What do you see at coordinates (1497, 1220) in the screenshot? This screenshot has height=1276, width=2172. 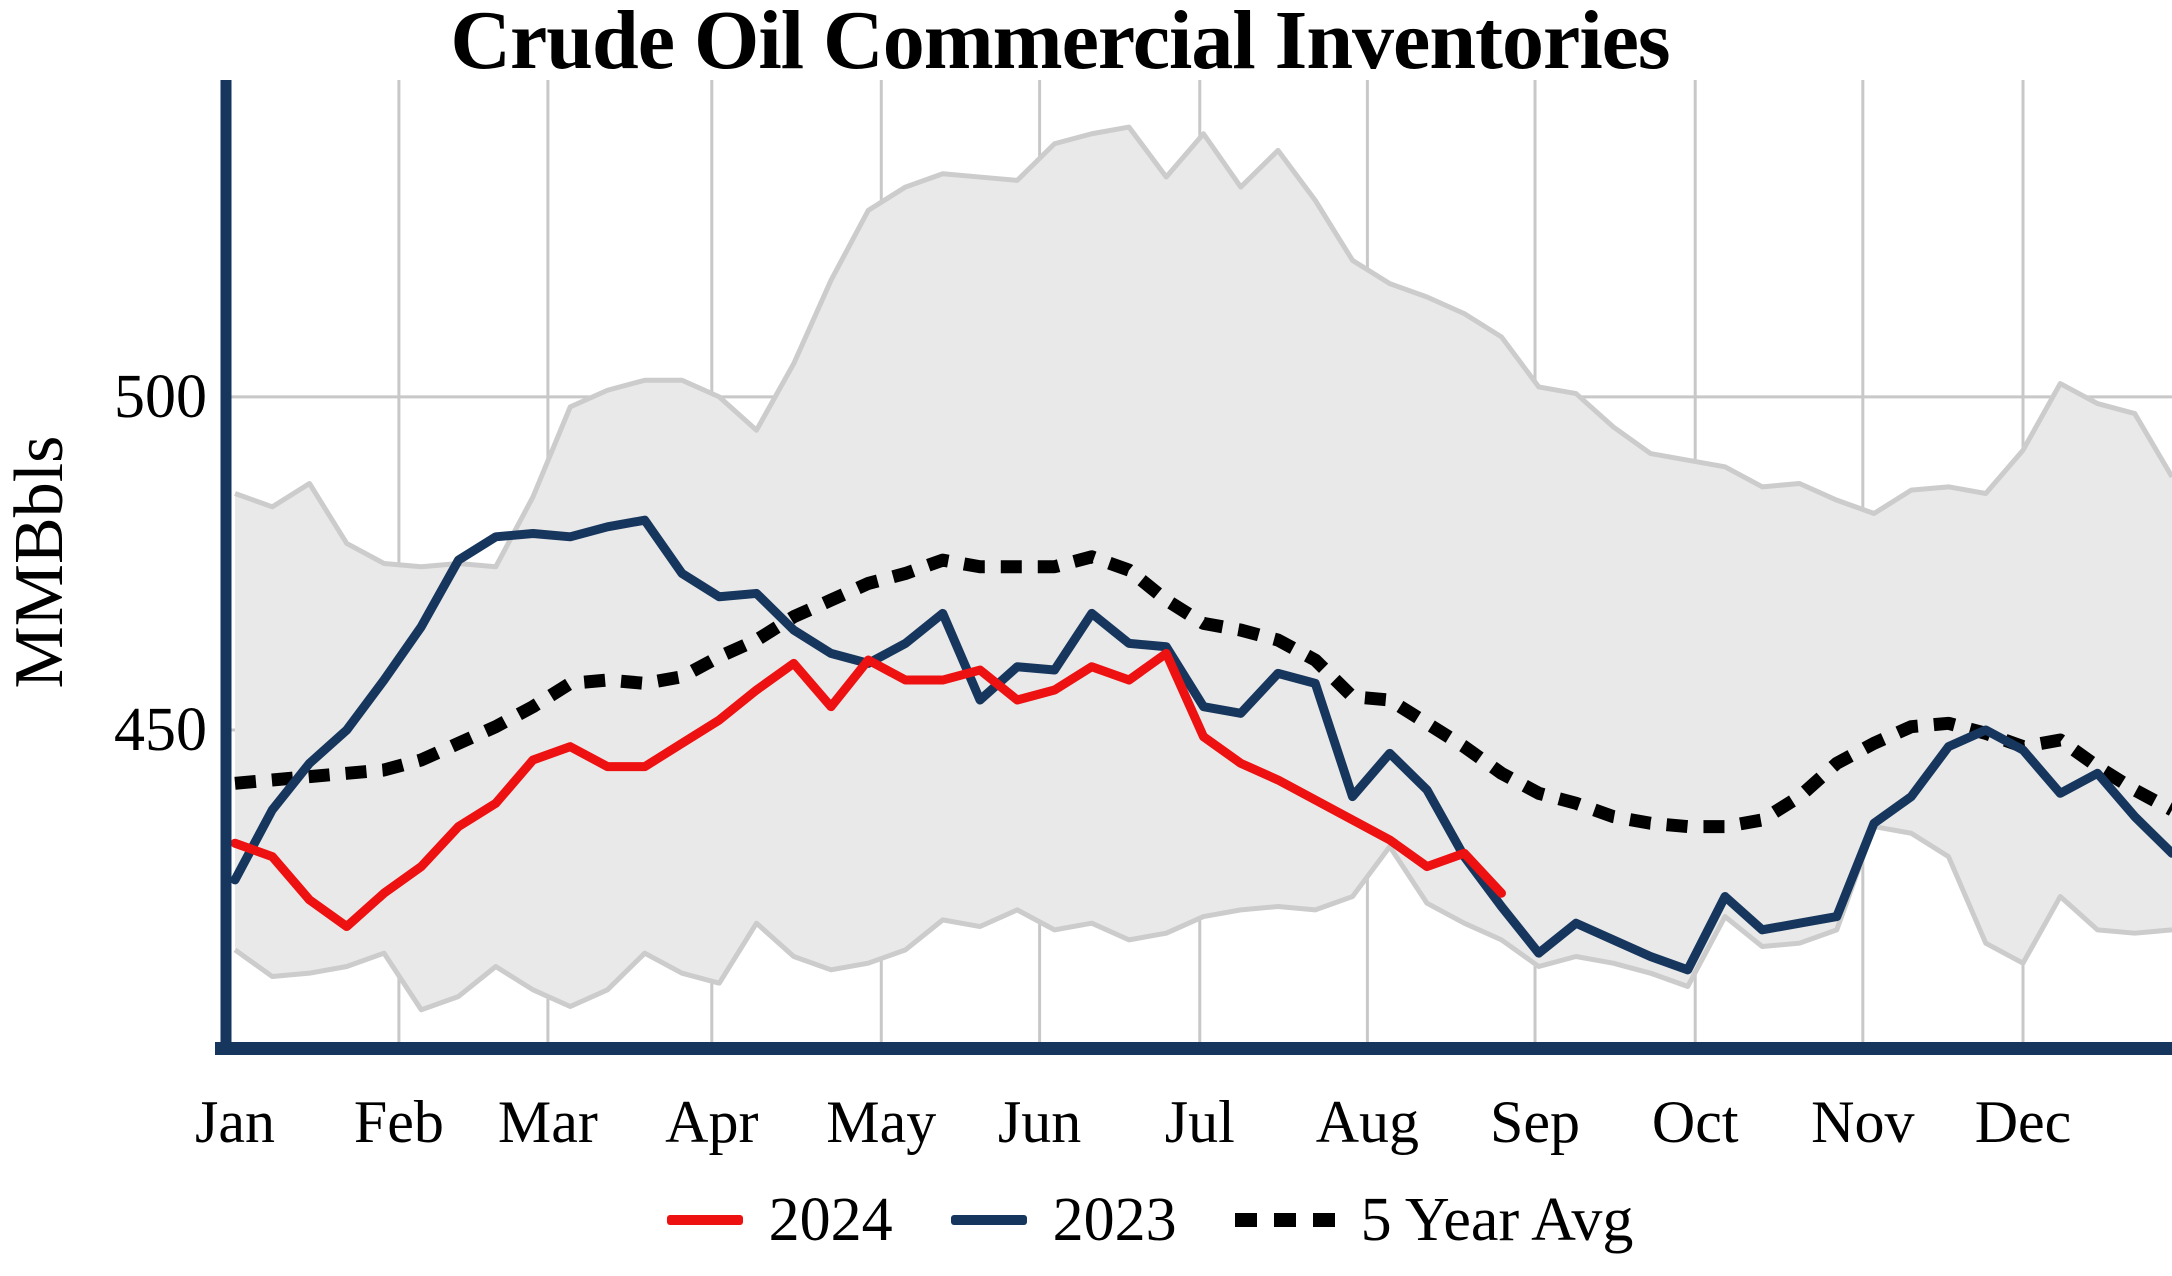 I see `legend-label-5-year-avg: 5 Year Avg` at bounding box center [1497, 1220].